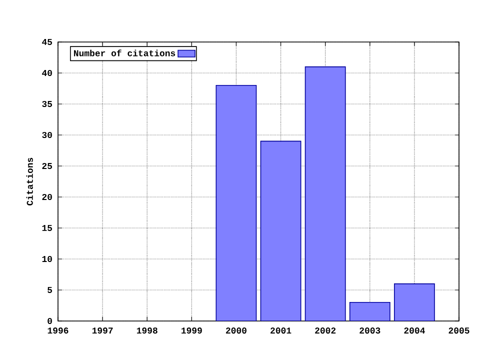 Image resolution: width=480 pixels, height=350 pixels. I want to click on x-tick-label: 1999, so click(192, 331).